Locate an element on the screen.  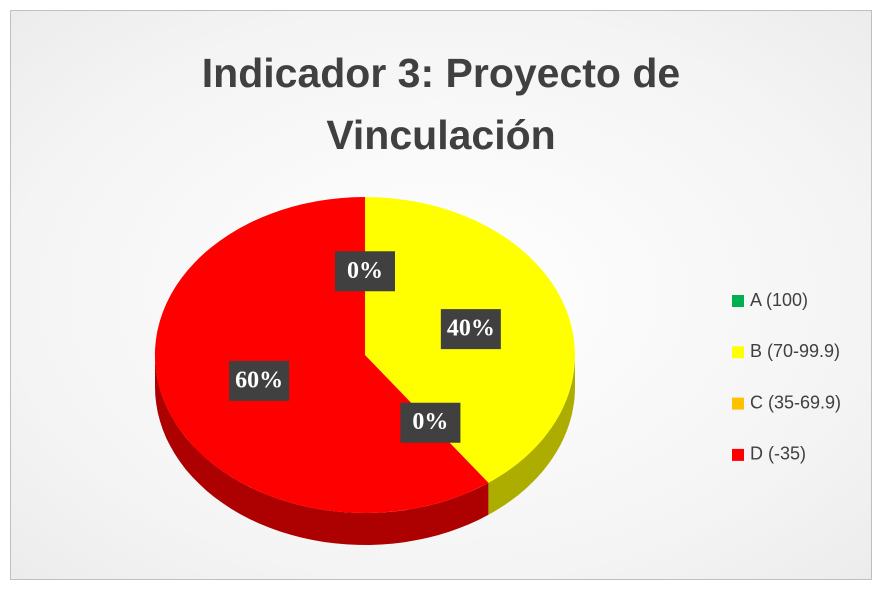
legend-label: D (-35) is located at coordinates (778, 454).